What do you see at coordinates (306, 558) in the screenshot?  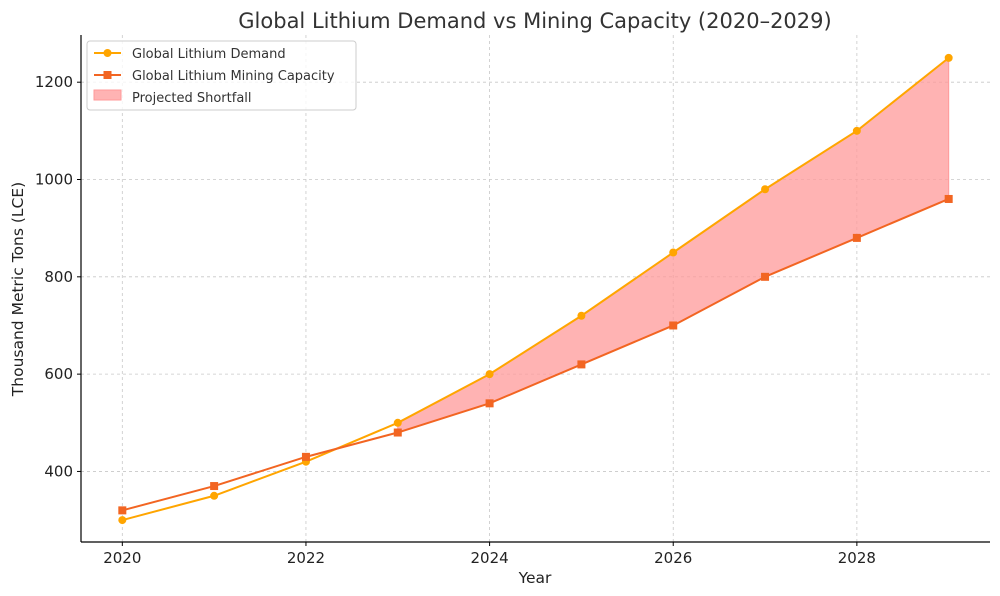 I see `x-tick-label: 2022` at bounding box center [306, 558].